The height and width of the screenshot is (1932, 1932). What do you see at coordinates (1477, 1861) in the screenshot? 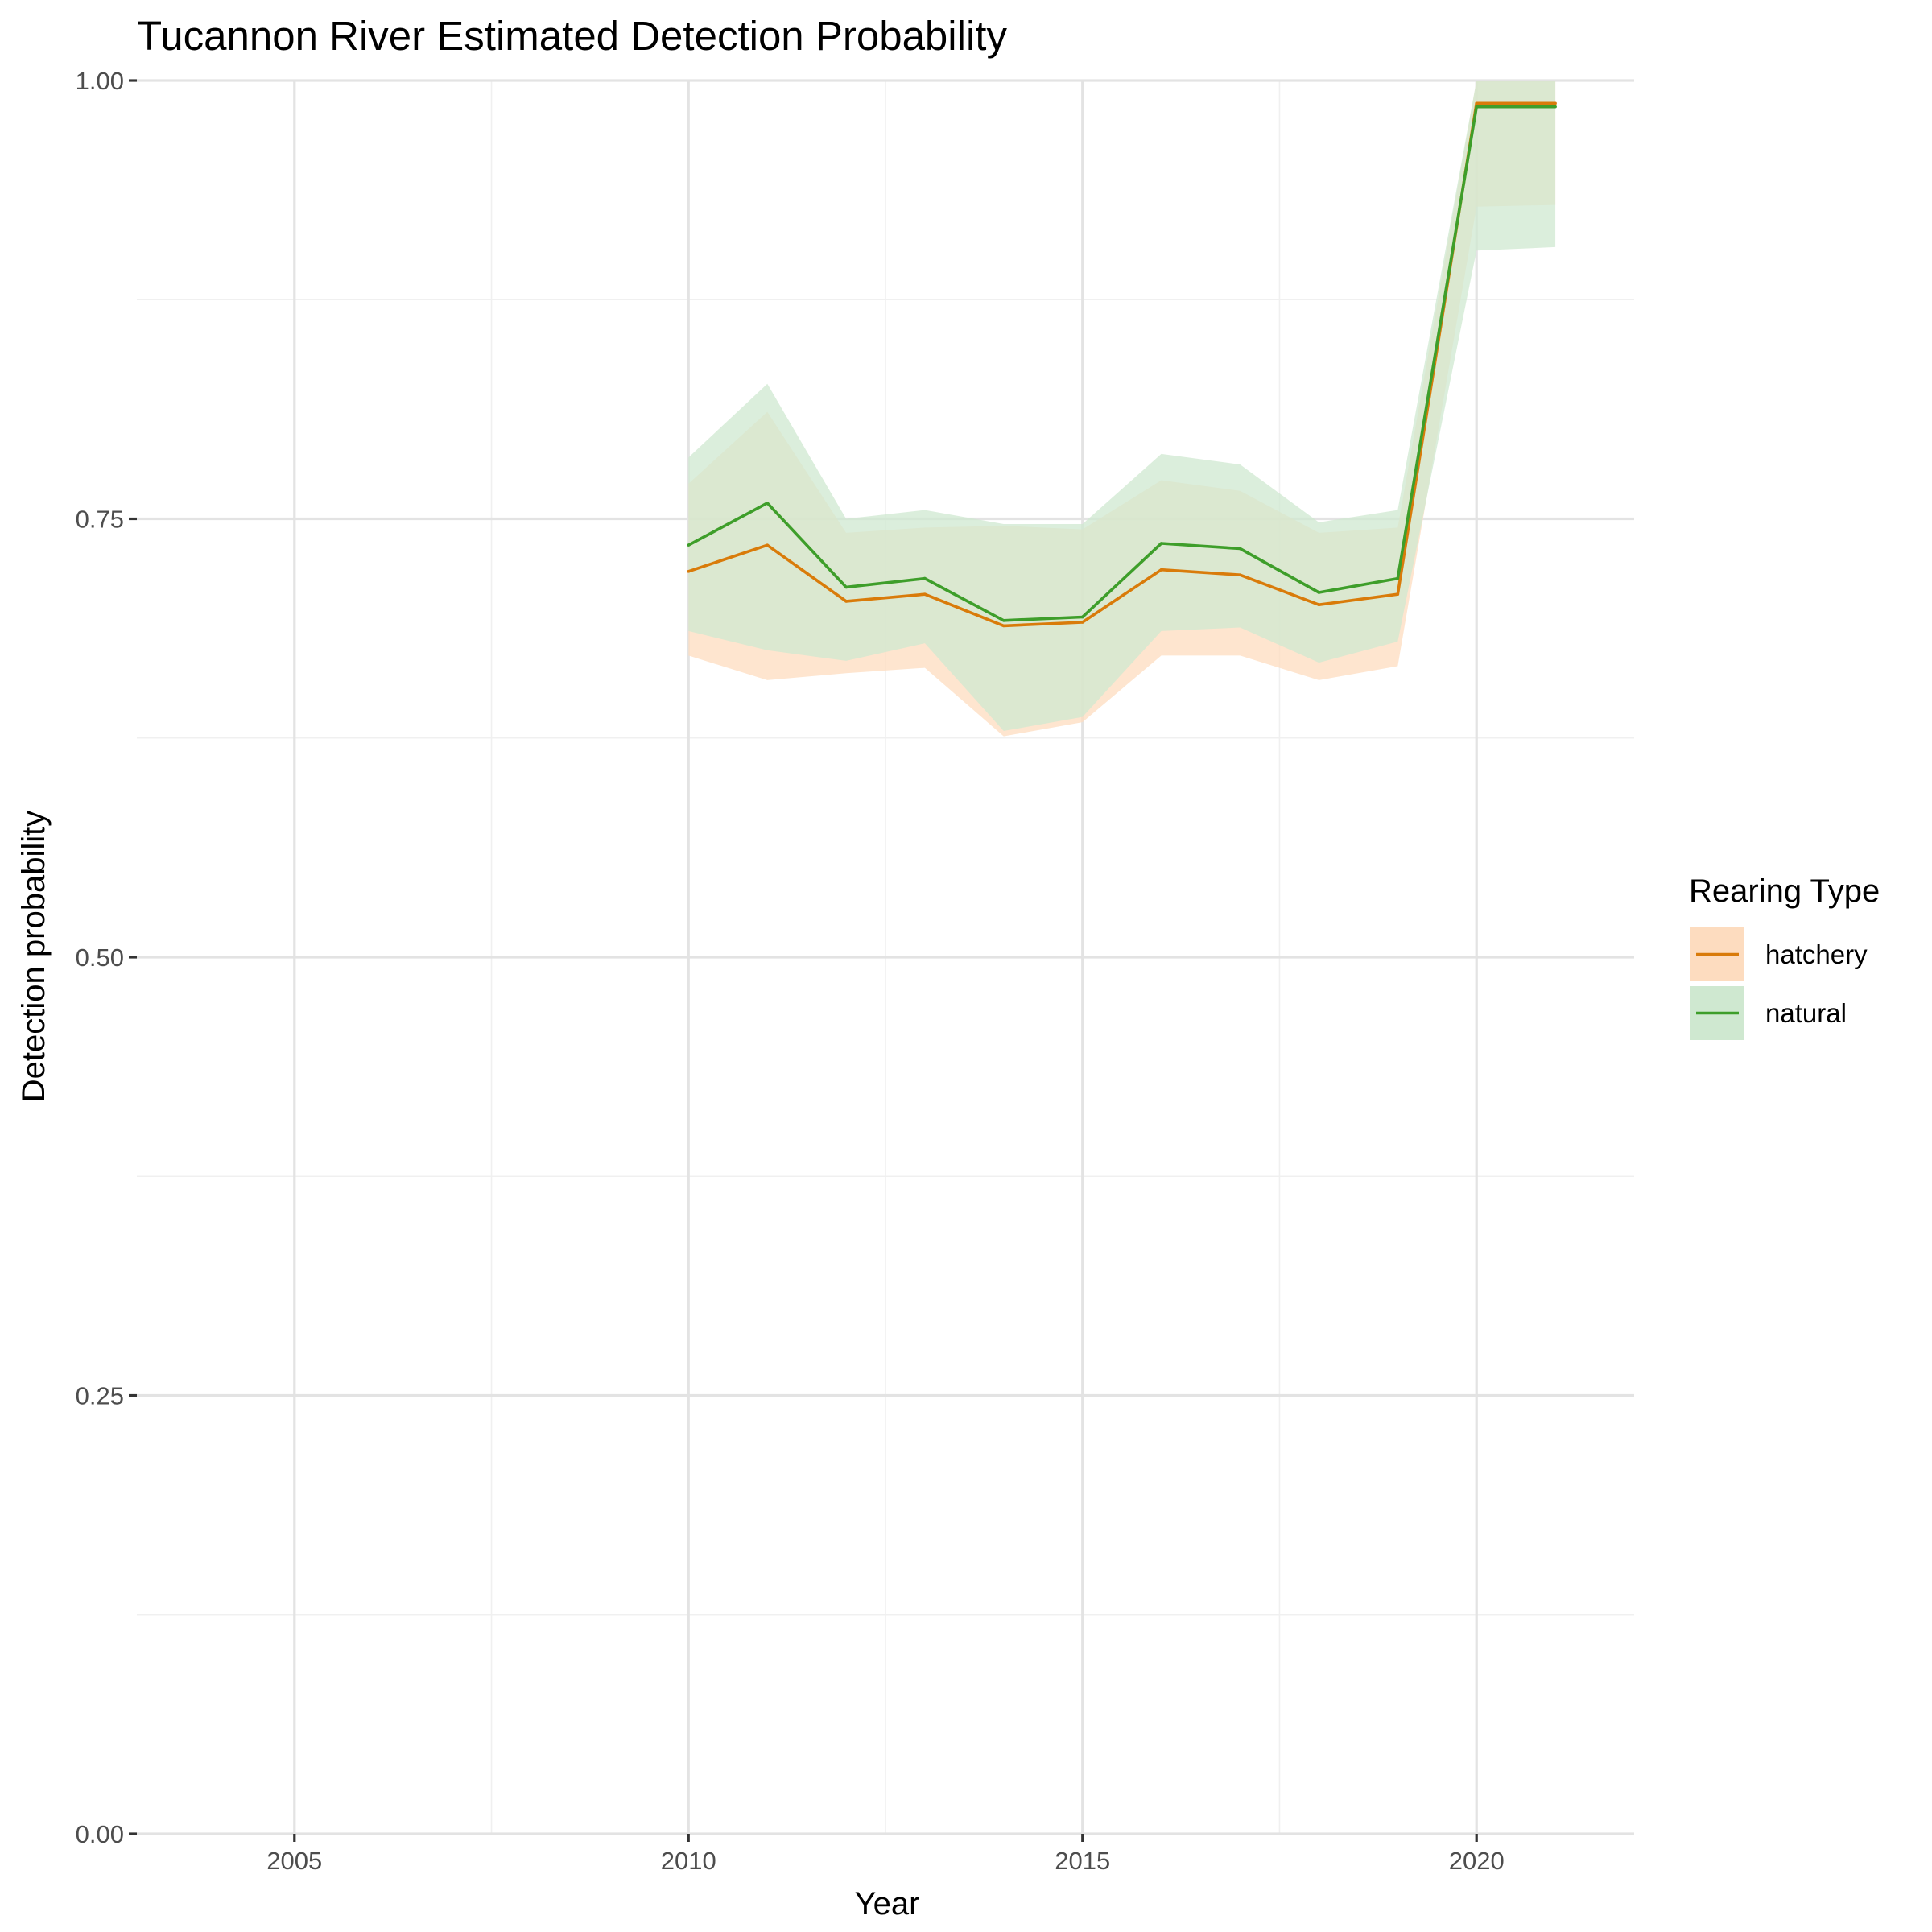
I see `x-tick-label: 2020` at bounding box center [1477, 1861].